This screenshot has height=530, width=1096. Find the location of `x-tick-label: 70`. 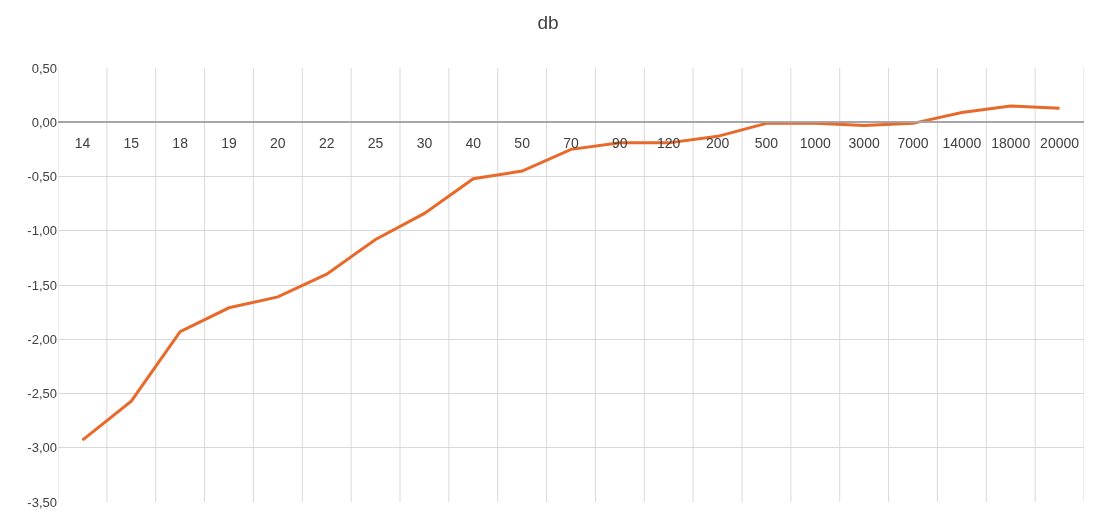

x-tick-label: 70 is located at coordinates (571, 143).